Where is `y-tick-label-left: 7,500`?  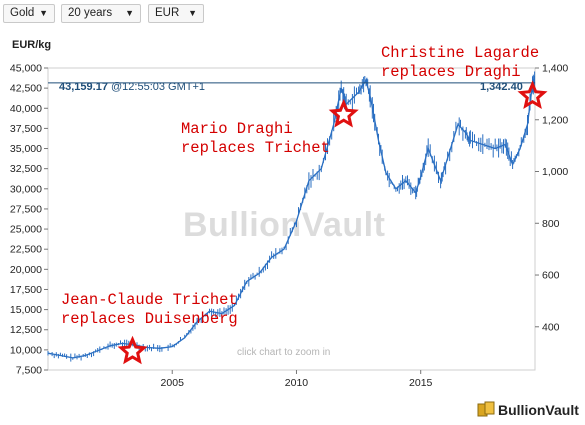
y-tick-label-left: 7,500 is located at coordinates (29, 371).